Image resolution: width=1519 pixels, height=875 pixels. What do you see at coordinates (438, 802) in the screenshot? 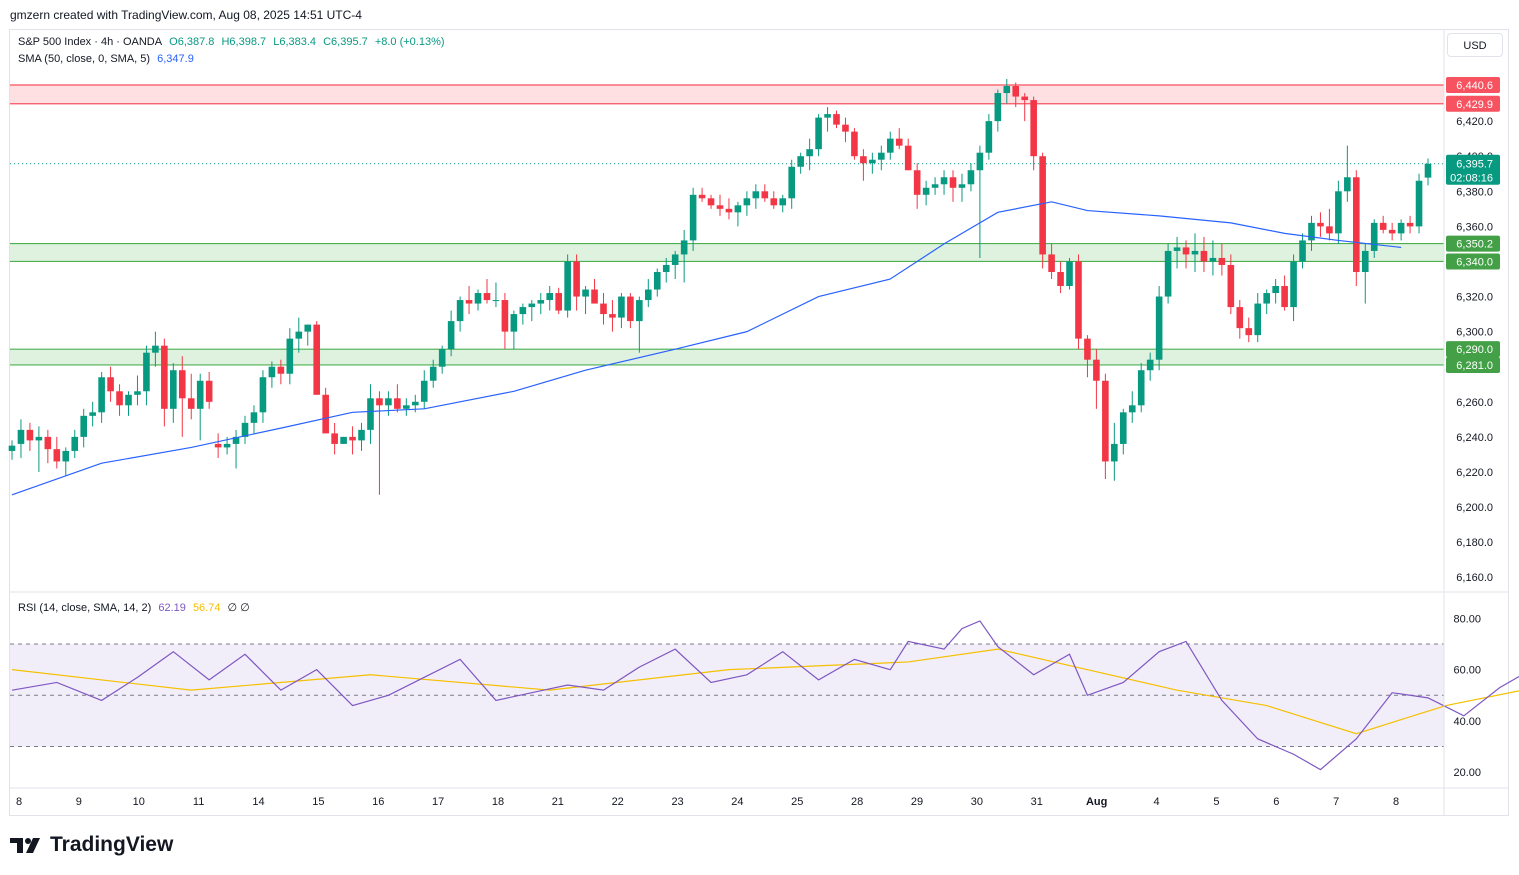
I see `time-tick-label: 17` at bounding box center [438, 802].